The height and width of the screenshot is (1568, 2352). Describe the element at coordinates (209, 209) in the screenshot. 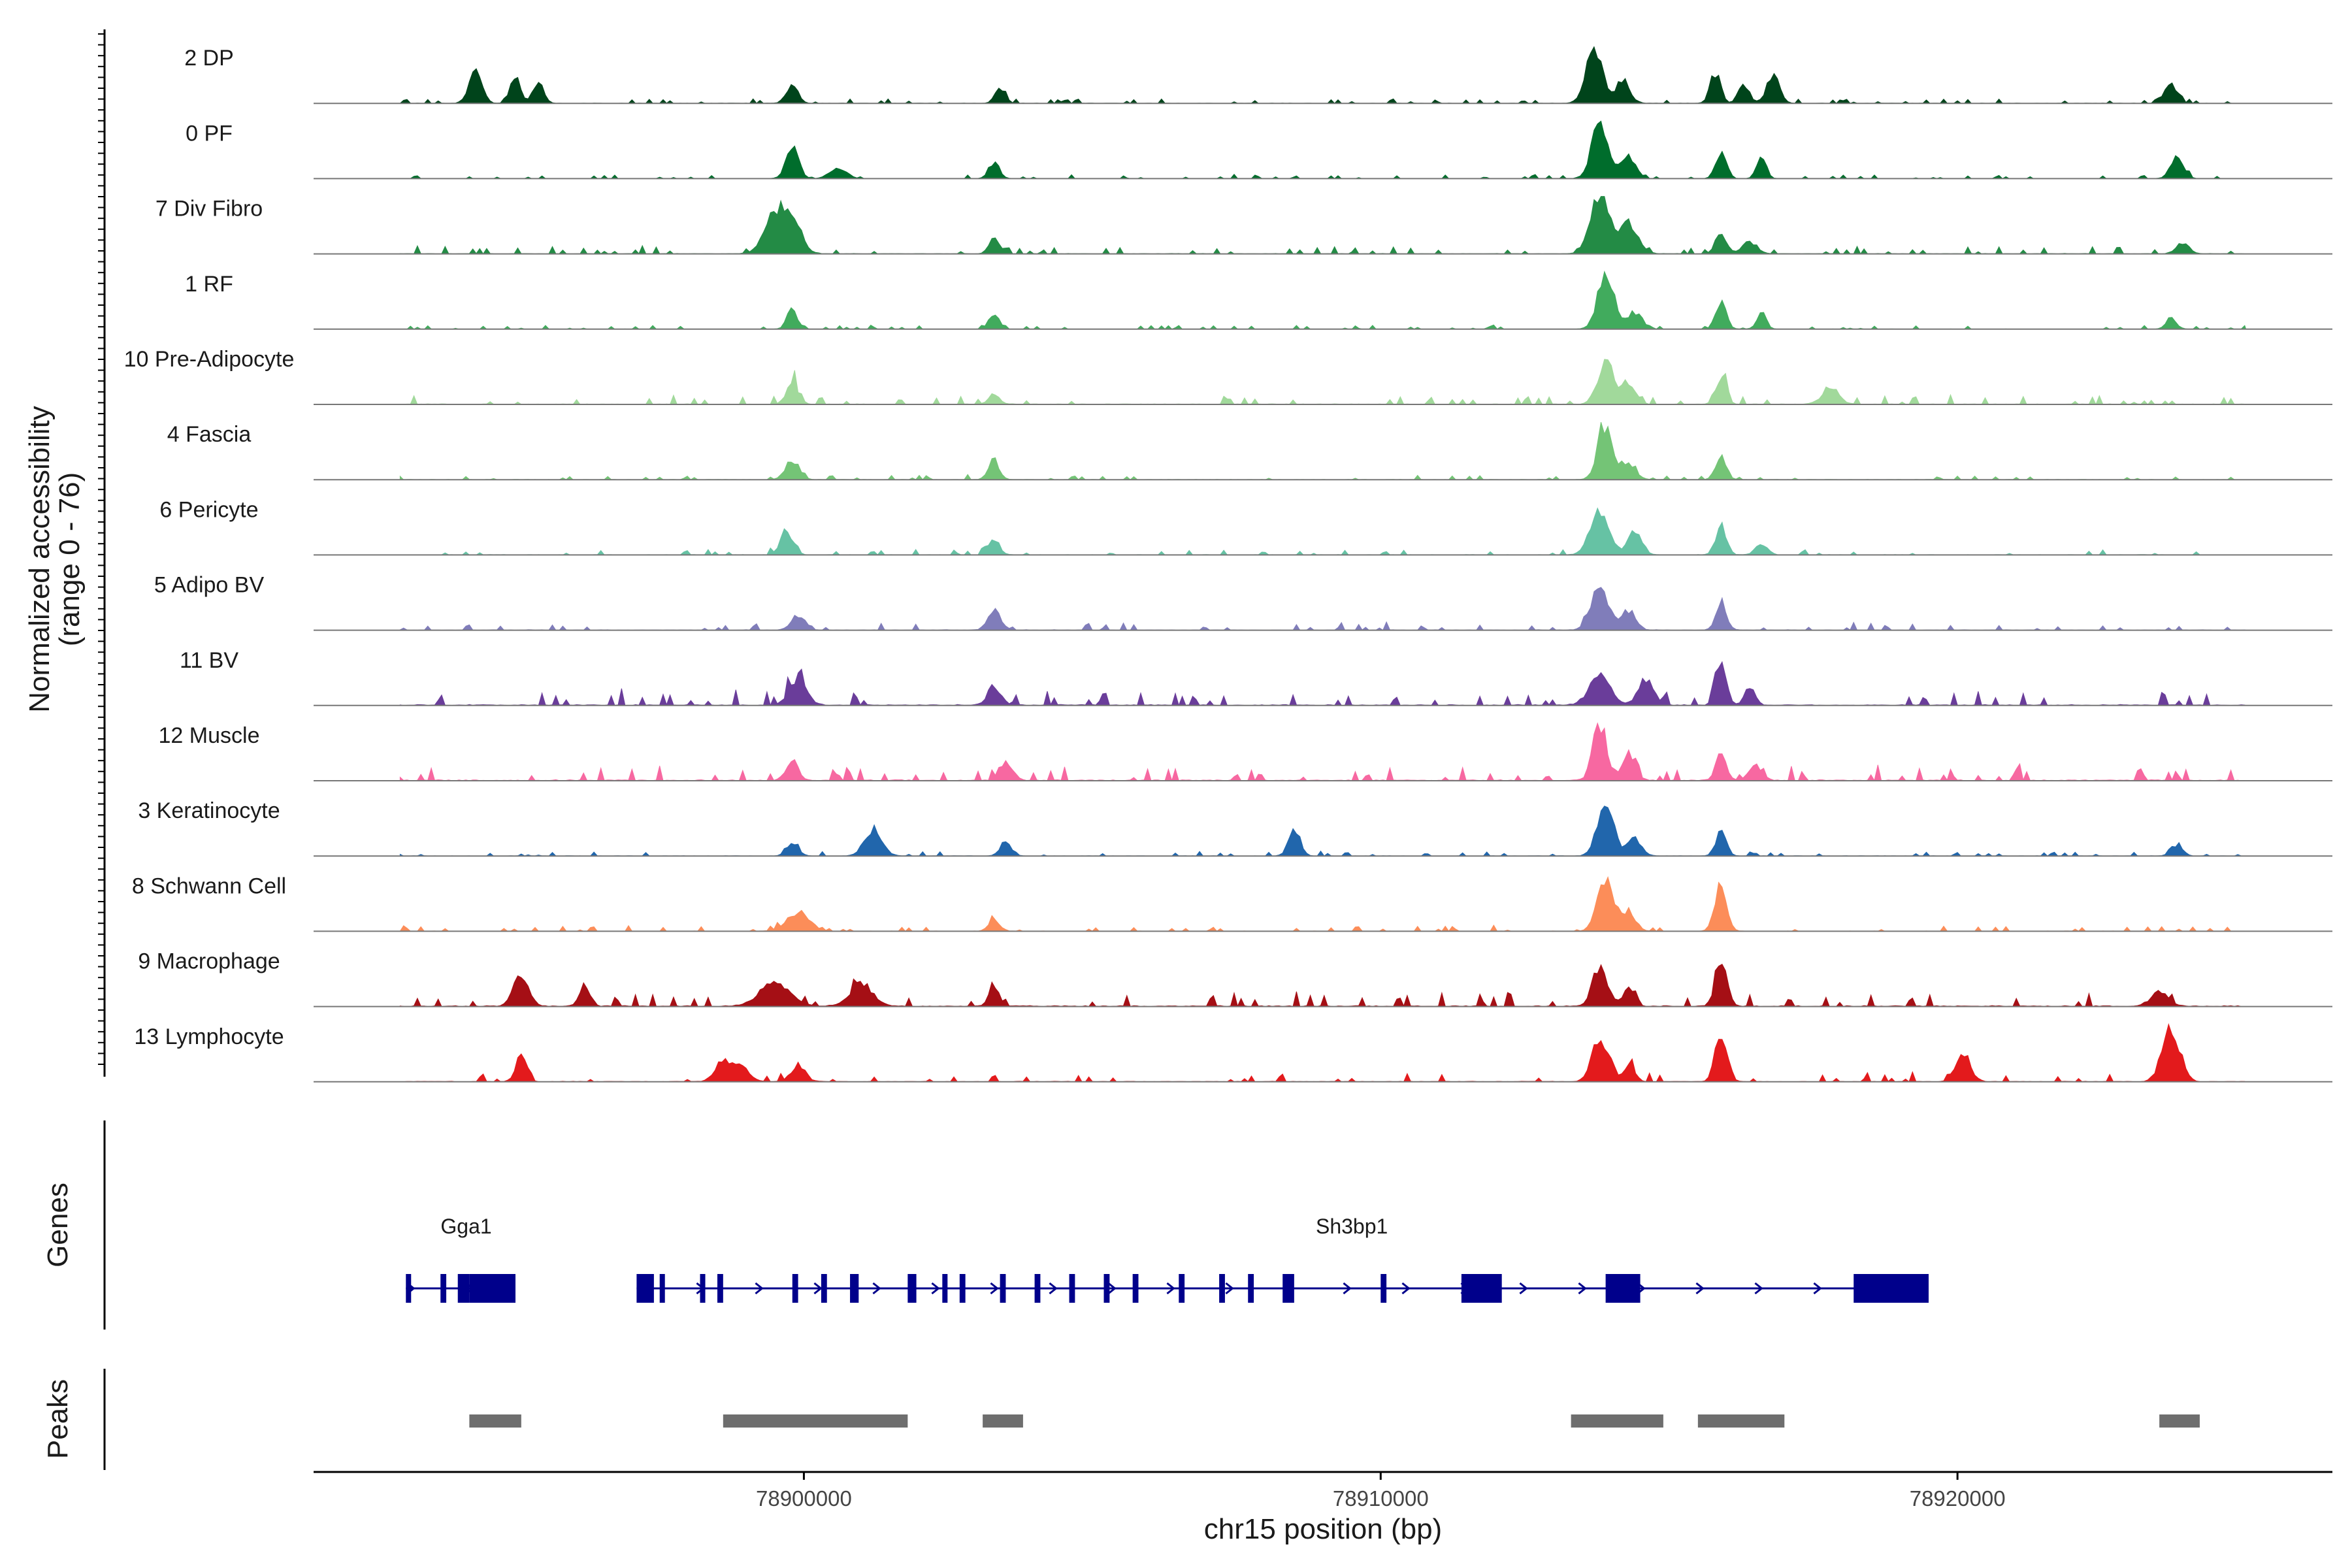

I see `track-label: 7 Div Fibro` at that location.